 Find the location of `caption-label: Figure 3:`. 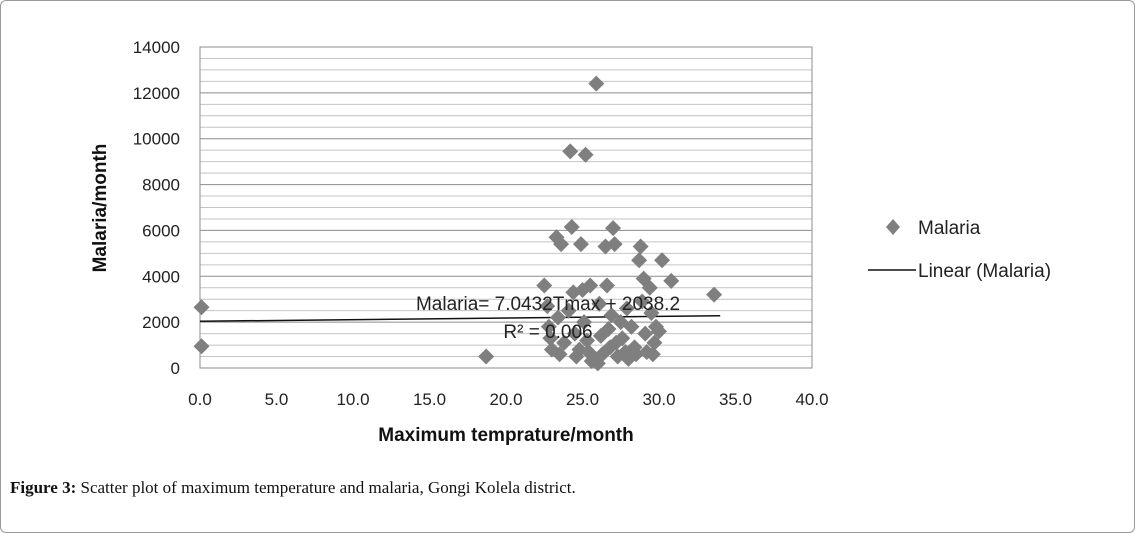

caption-label: Figure 3: is located at coordinates (43, 487).